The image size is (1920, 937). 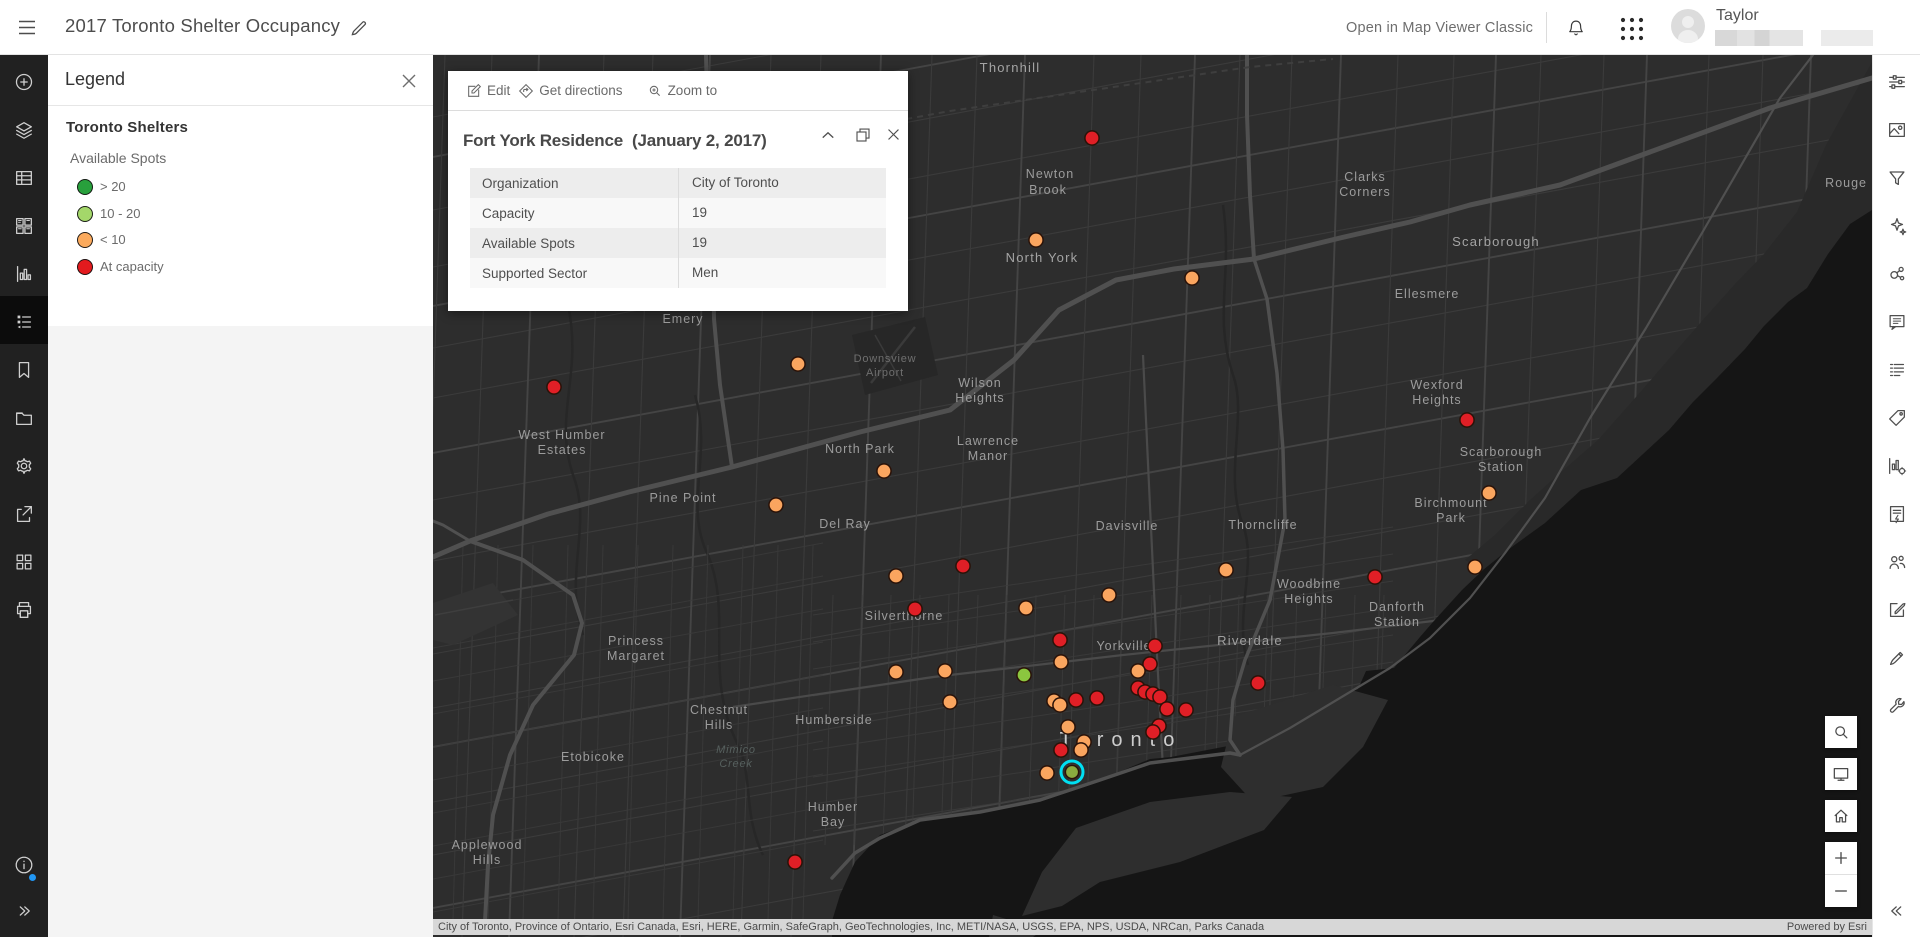 I want to click on svg-text: West Humber, so click(x=561, y=435).